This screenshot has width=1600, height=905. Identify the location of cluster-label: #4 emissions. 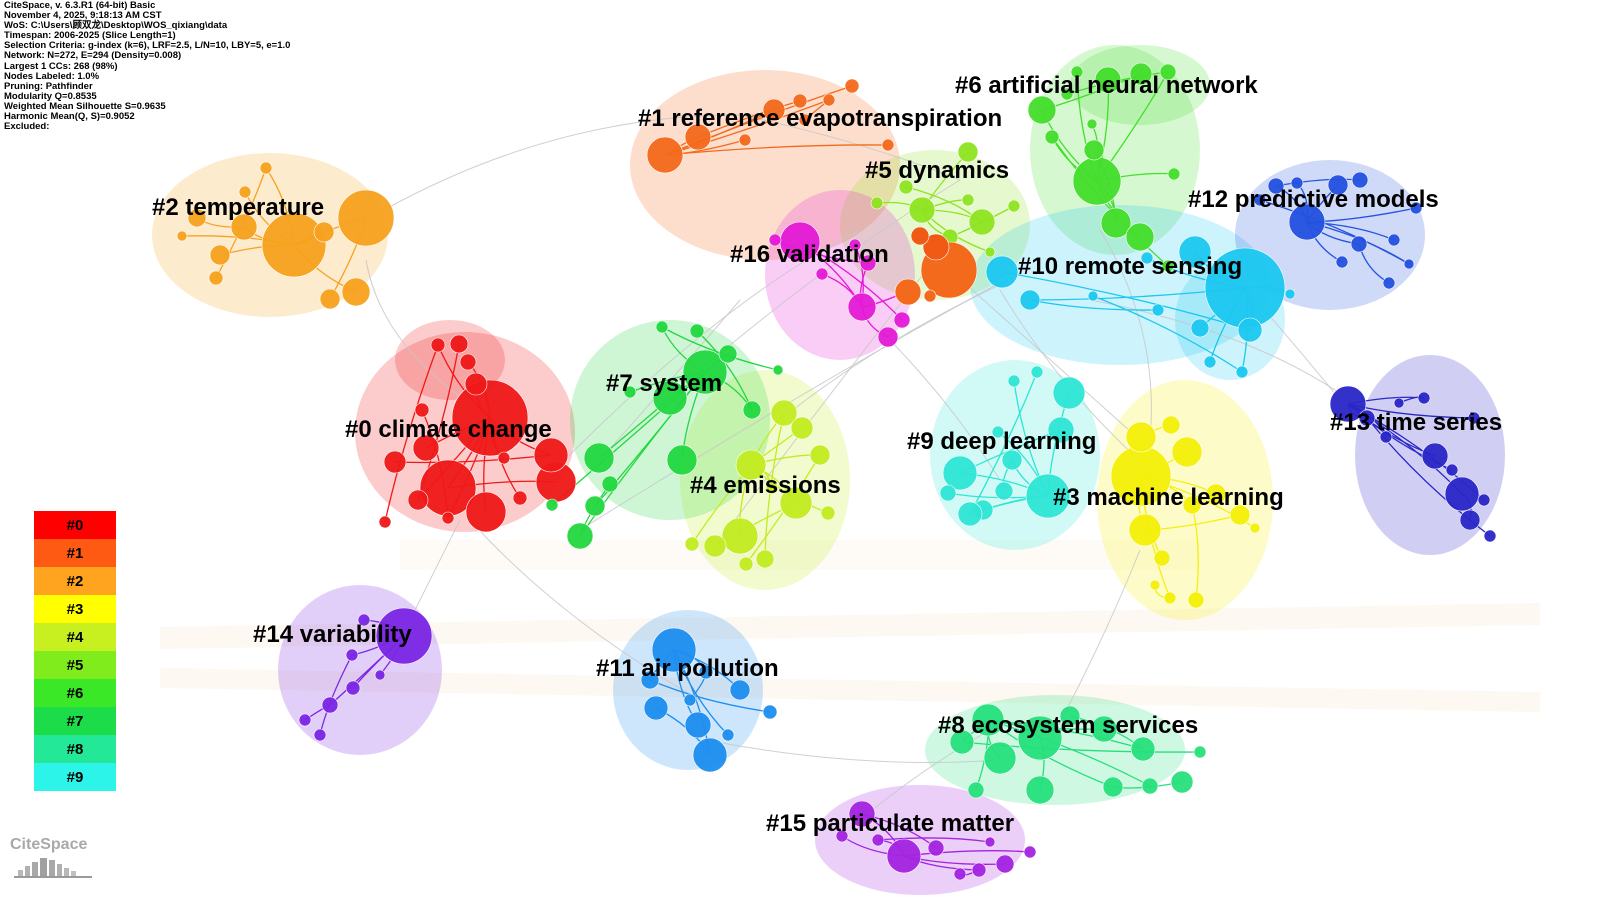
(765, 485).